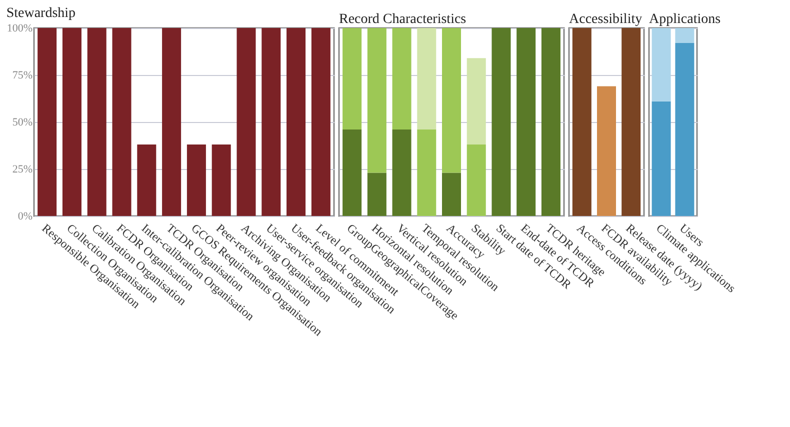 The image size is (790, 427). Describe the element at coordinates (41, 13) in the screenshot. I see `chart-title: Stewardship` at that location.